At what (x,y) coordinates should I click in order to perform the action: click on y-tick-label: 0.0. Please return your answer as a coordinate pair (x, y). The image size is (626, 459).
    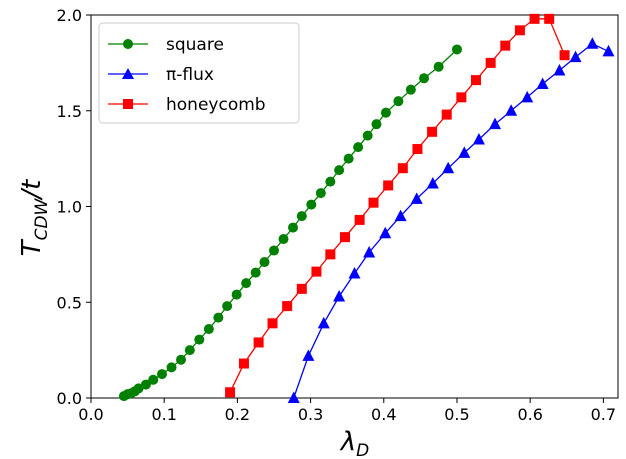
    Looking at the image, I should click on (69, 398).